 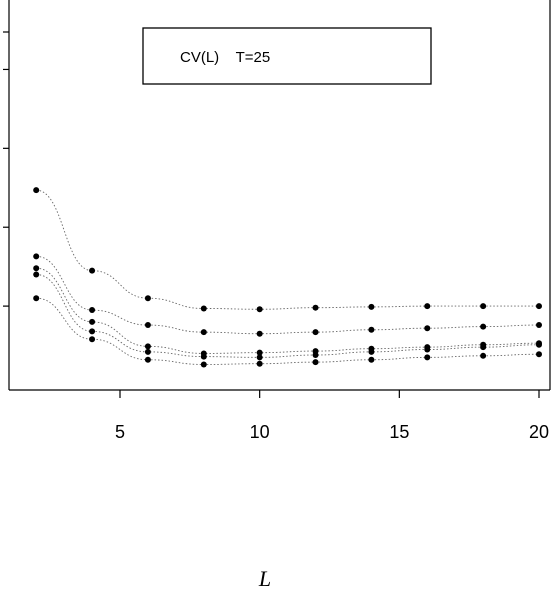 What do you see at coordinates (539, 432) in the screenshot?
I see `x-tick-label: 20` at bounding box center [539, 432].